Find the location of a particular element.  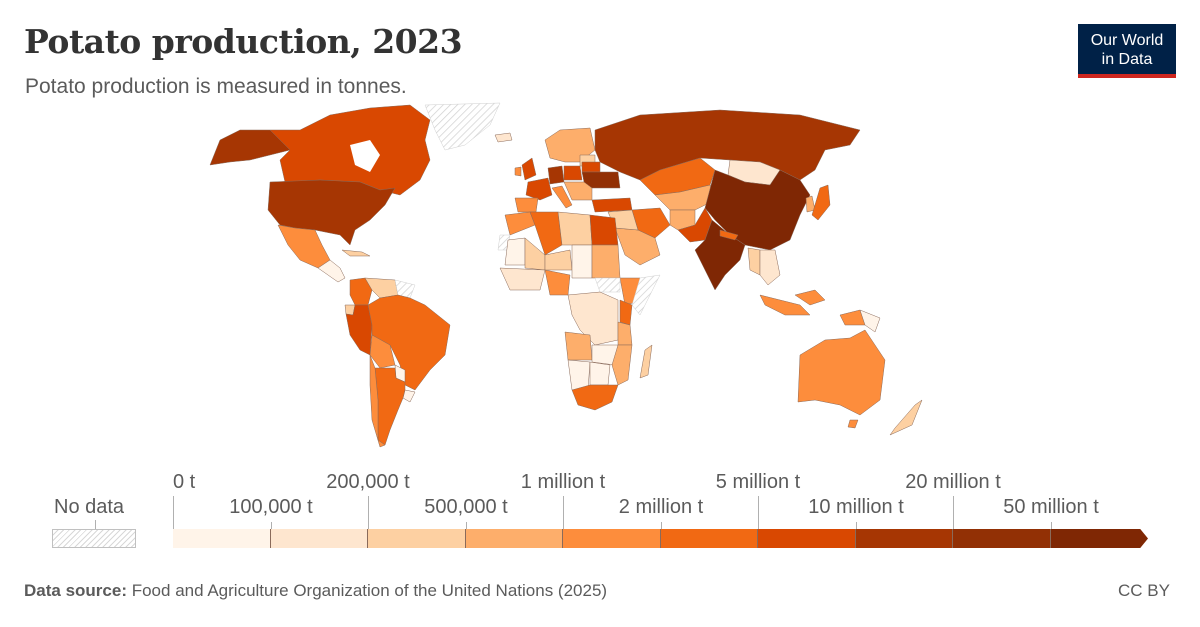

data-source-label: Data source: is located at coordinates (75, 590).